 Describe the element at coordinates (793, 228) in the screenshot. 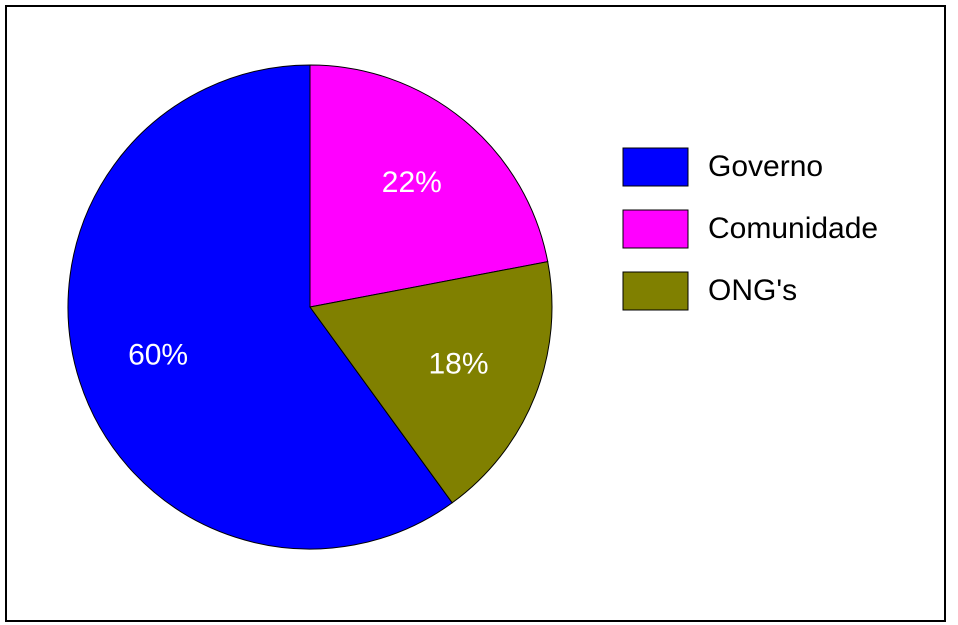

I see `legend-label: Comunidade` at that location.